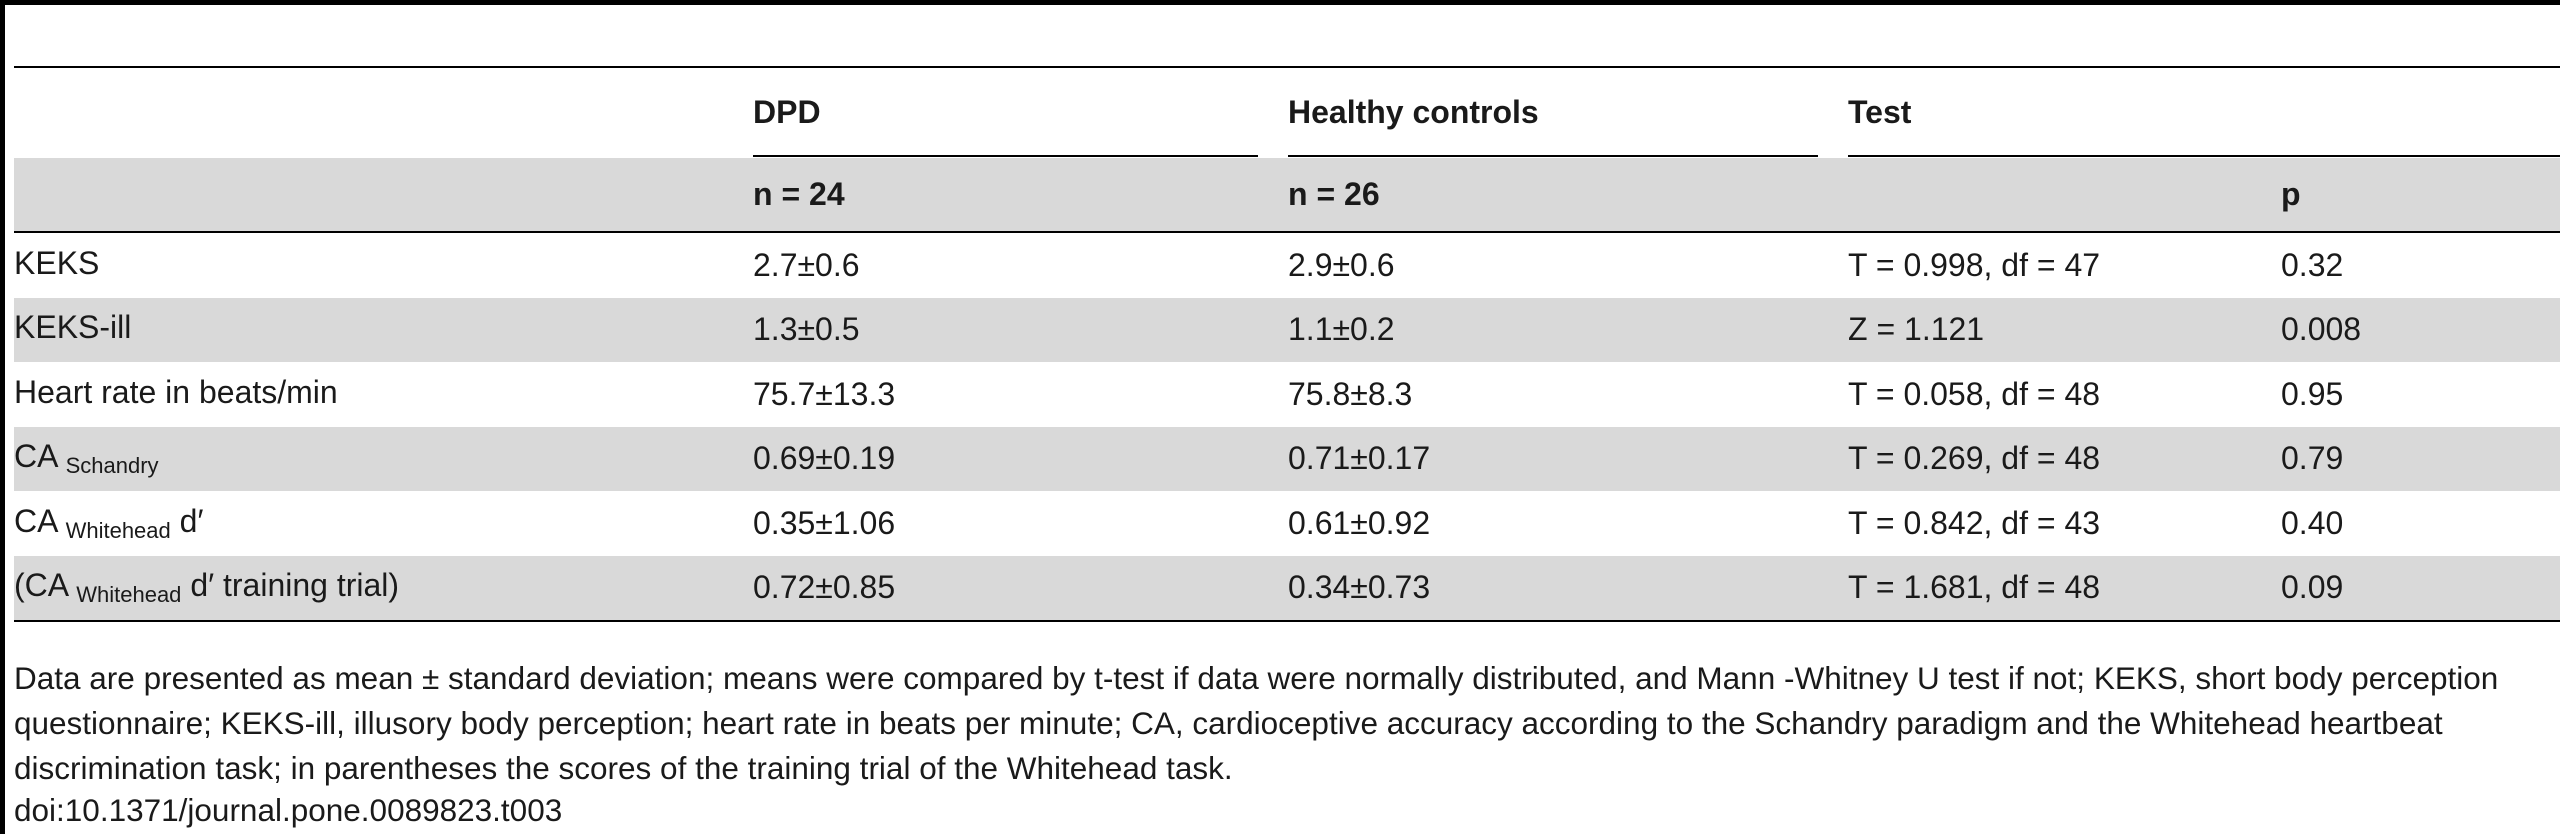 The height and width of the screenshot is (834, 2560). I want to click on cell-test: T = 1.681, df = 48, so click(2064, 588).